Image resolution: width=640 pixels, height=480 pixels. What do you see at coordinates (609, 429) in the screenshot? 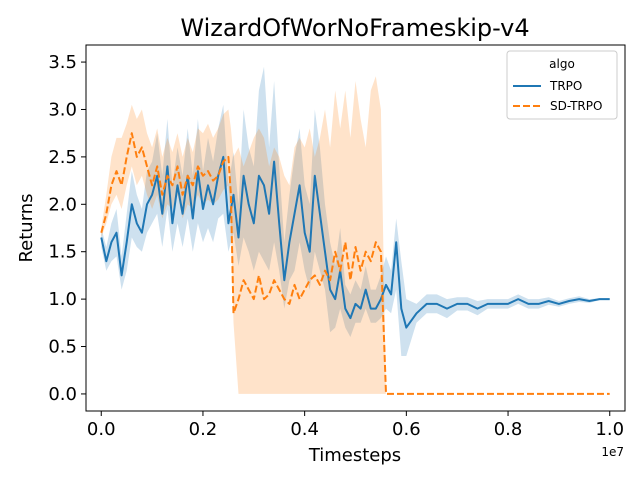
I see `x-tick-label: 1.0` at bounding box center [609, 429].